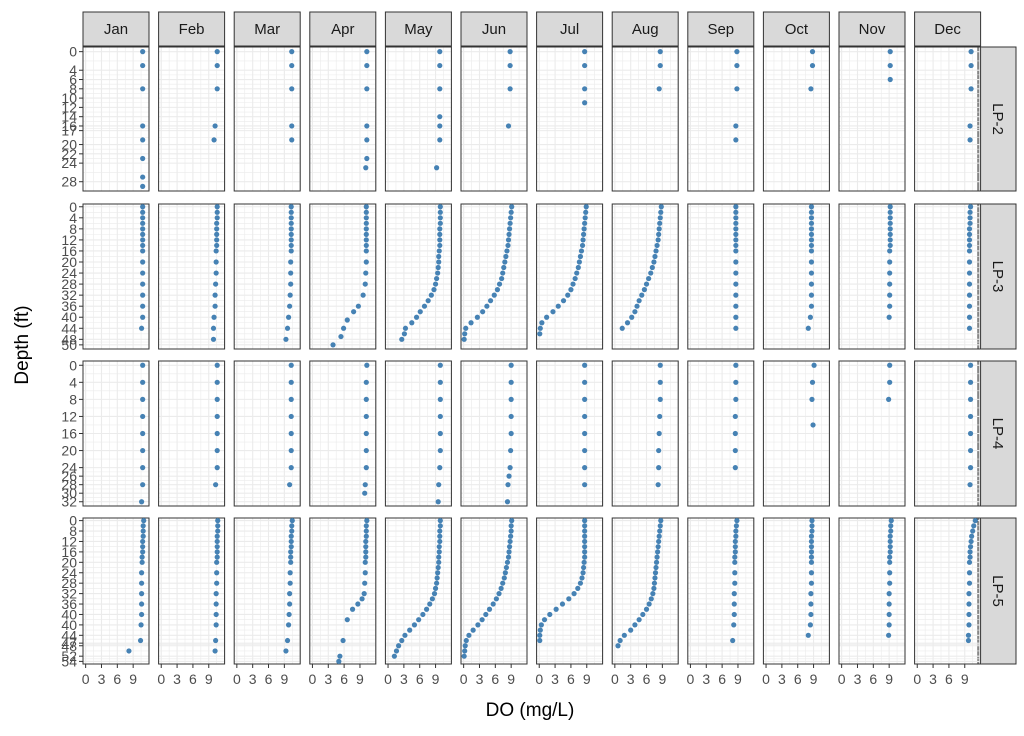 This screenshot has width=1024, height=736. I want to click on y-tick-label: 8, so click(73, 89).